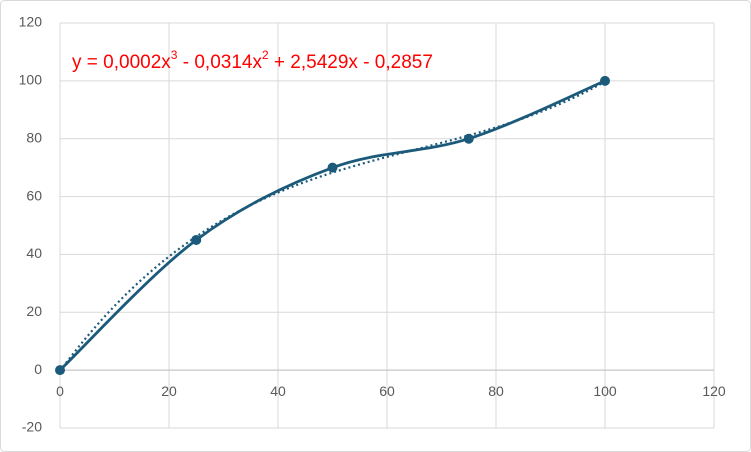 The width and height of the screenshot is (751, 452). Describe the element at coordinates (714, 391) in the screenshot. I see `x-tick-label: 120` at that location.